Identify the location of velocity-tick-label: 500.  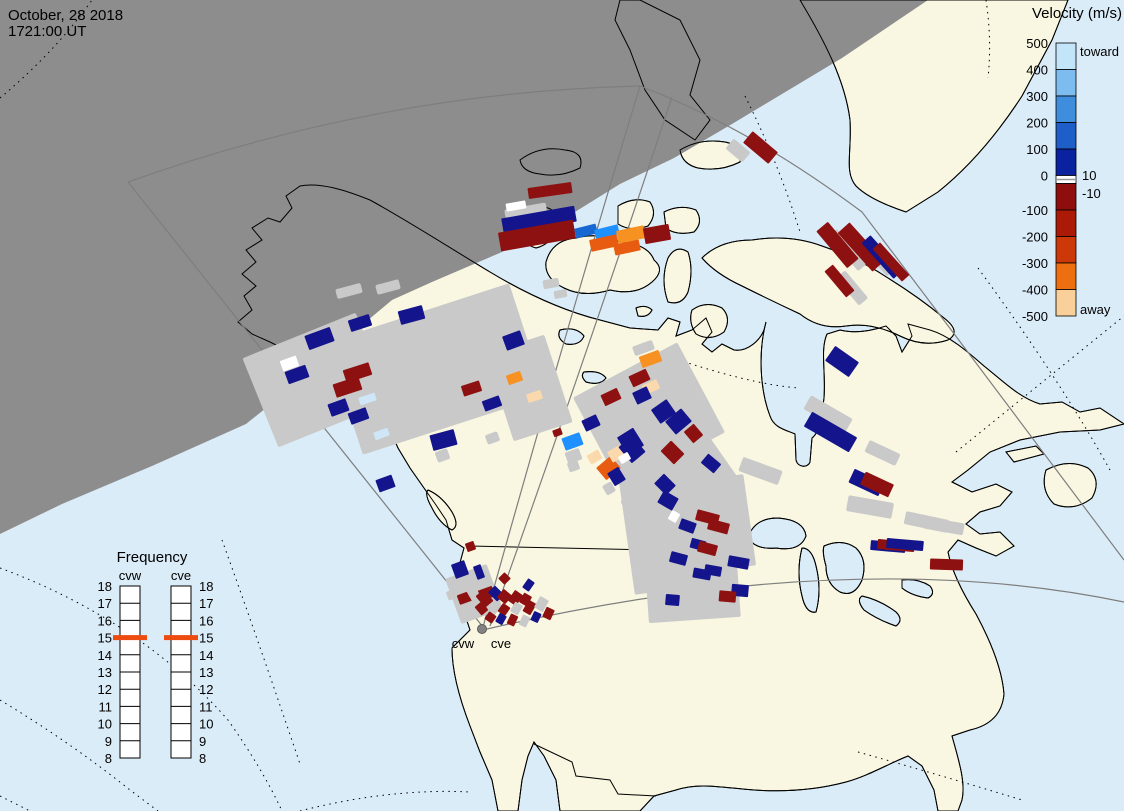
(1037, 43).